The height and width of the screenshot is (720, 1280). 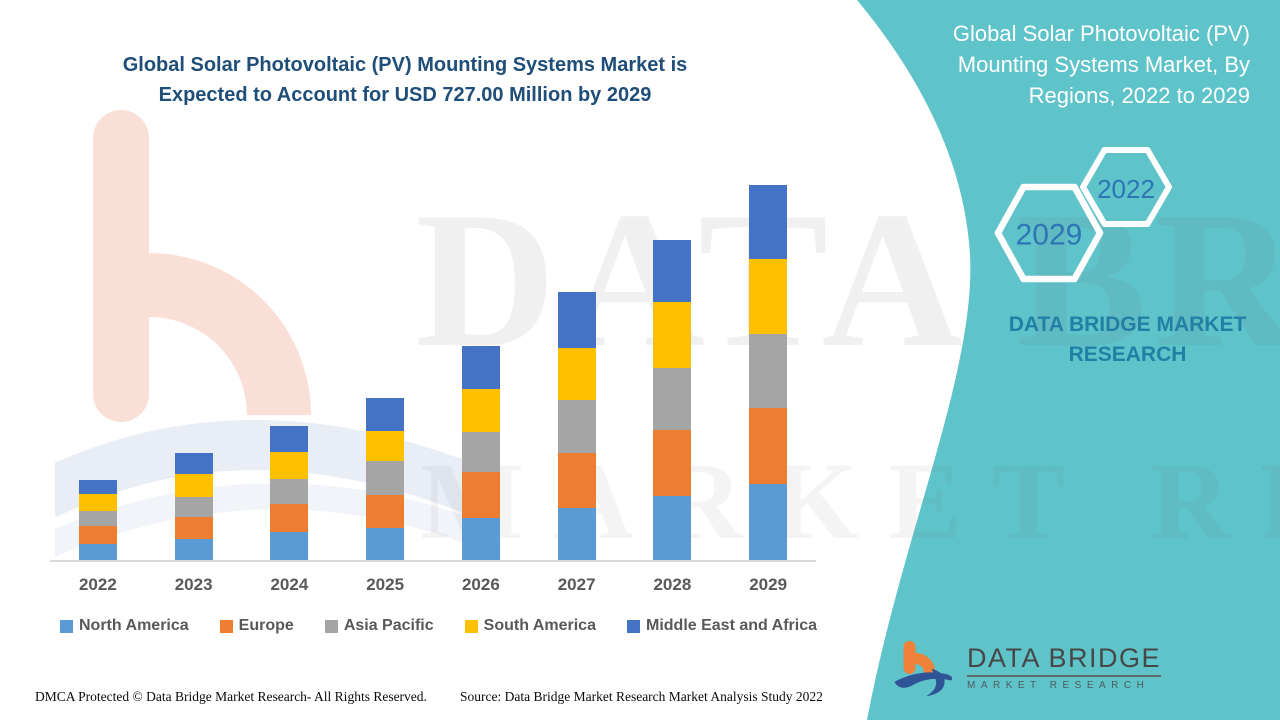 I want to click on bar-segment-middle-east-and-africa-2029, so click(x=768, y=222).